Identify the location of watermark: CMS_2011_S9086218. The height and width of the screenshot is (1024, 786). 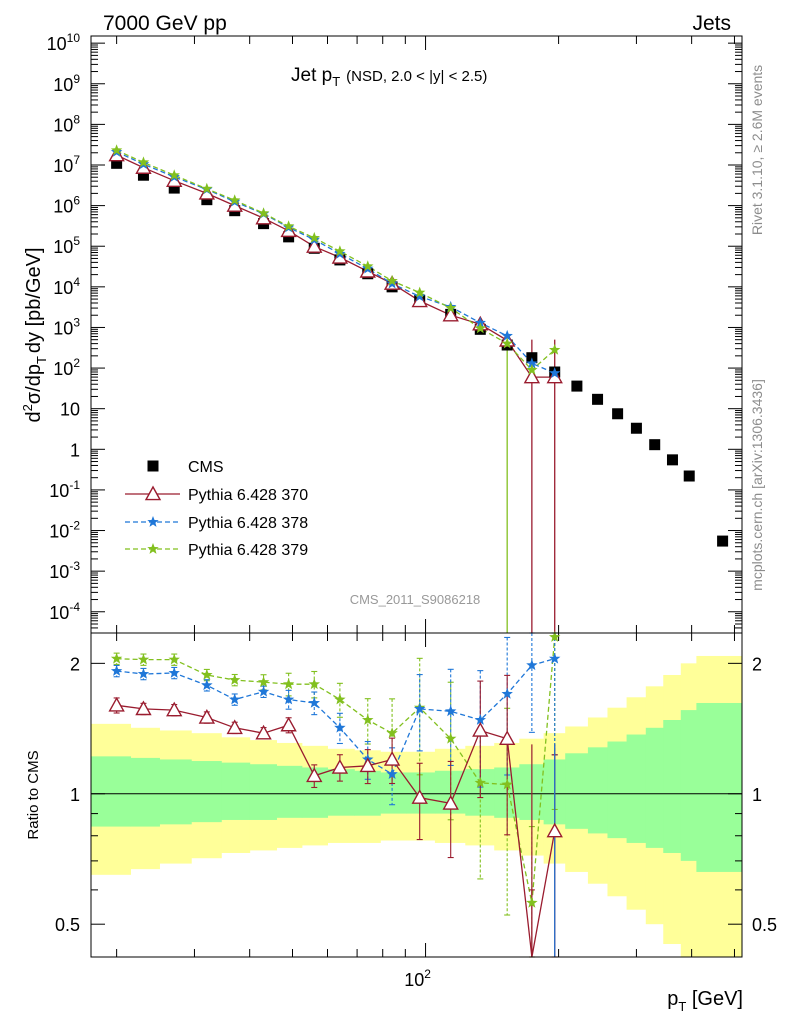
(415, 599).